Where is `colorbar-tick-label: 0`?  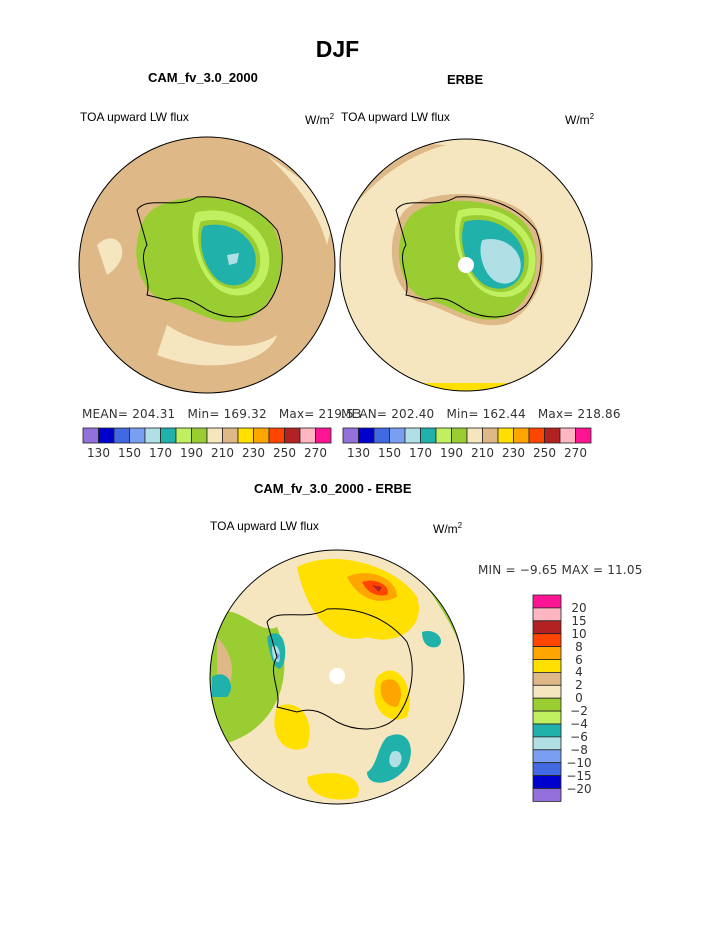 colorbar-tick-label: 0 is located at coordinates (579, 698).